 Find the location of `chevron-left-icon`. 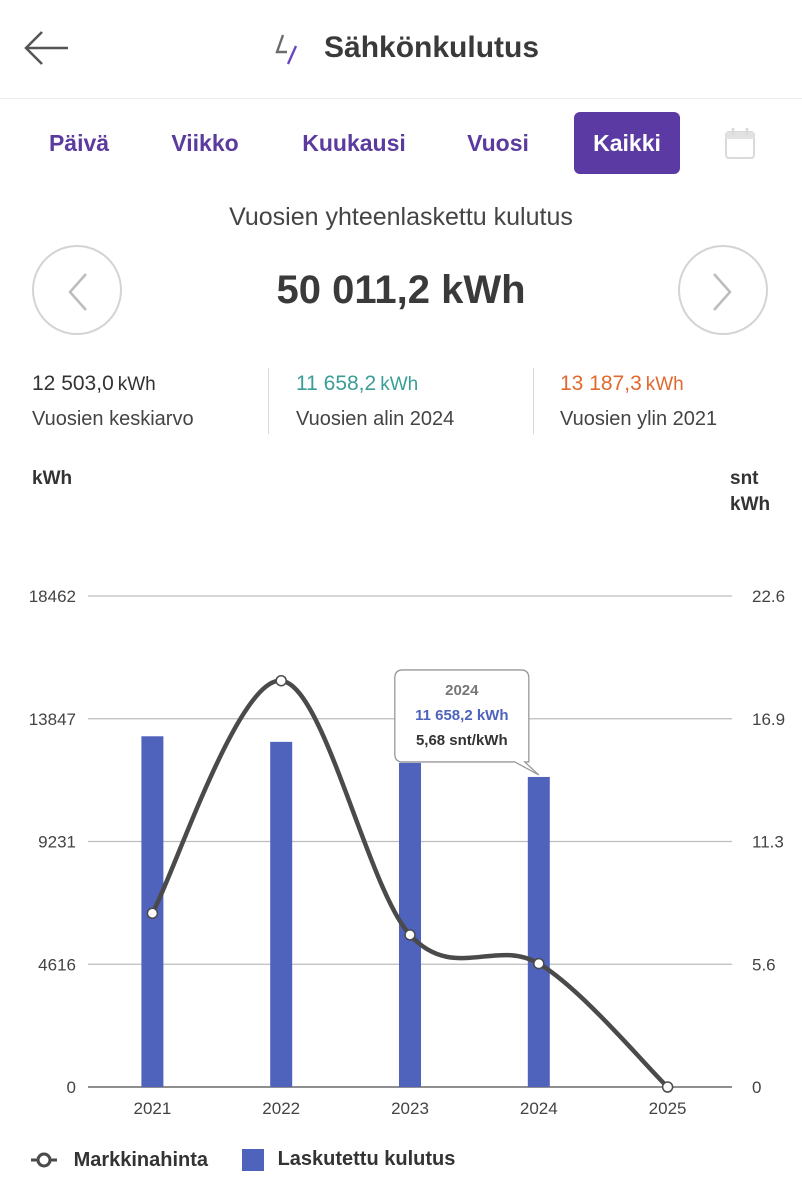

chevron-left-icon is located at coordinates (77, 292).